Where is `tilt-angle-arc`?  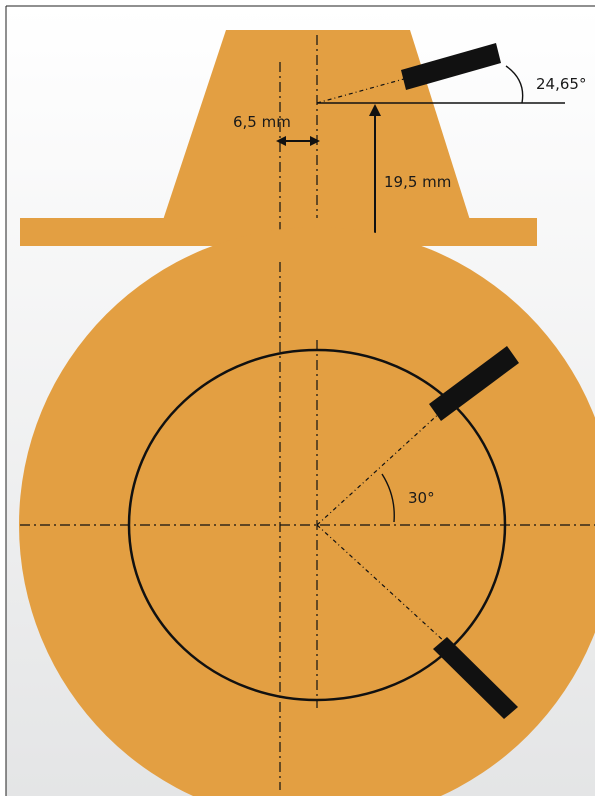 tilt-angle-arc is located at coordinates (514, 84).